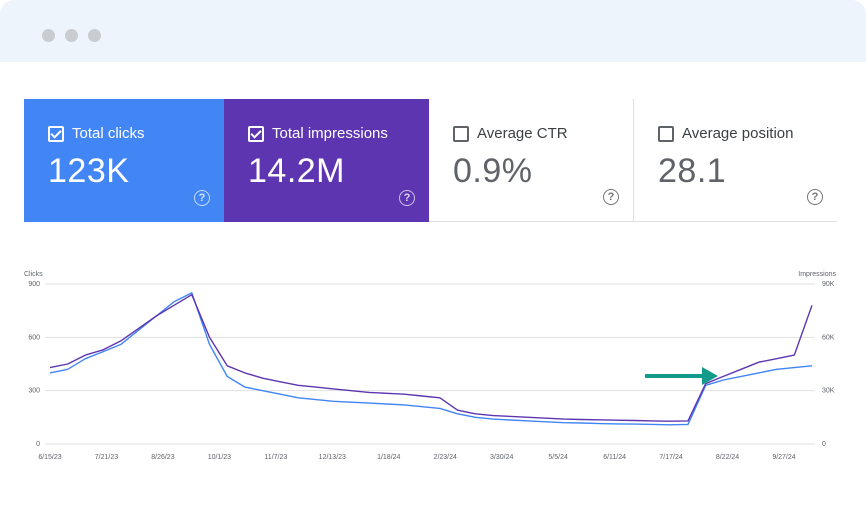  What do you see at coordinates (433, 31) in the screenshot?
I see `window-titlebar` at bounding box center [433, 31].